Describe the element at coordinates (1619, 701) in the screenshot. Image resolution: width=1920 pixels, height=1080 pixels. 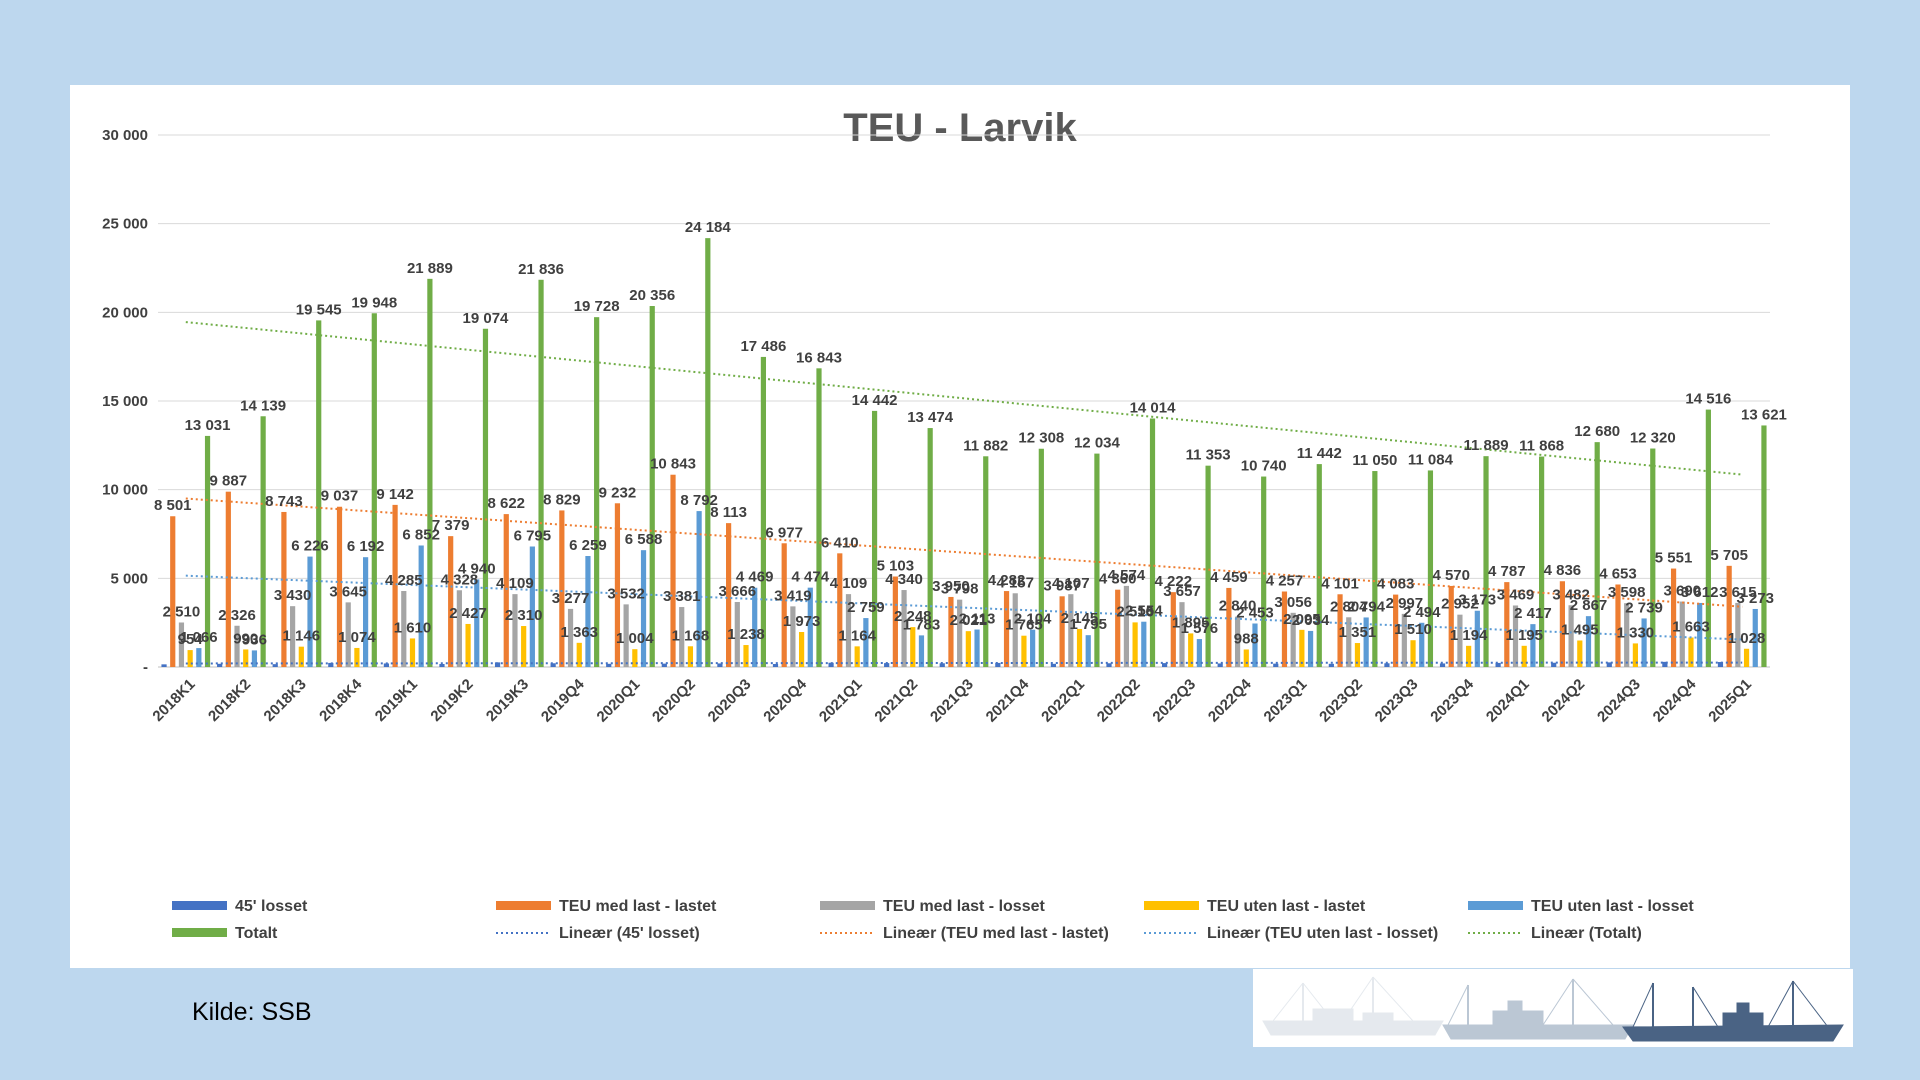
I see `x-tick-label: 2024Q3` at that location.